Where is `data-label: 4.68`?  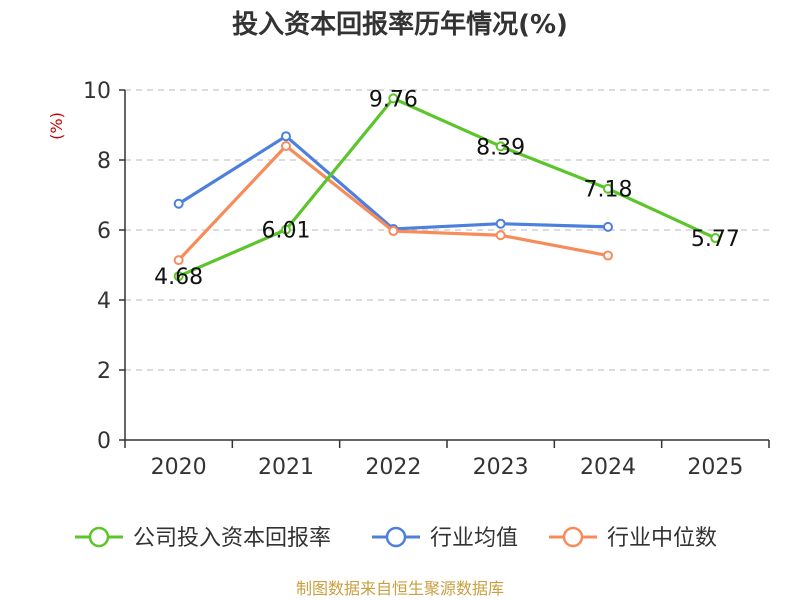
data-label: 4.68 is located at coordinates (178, 277).